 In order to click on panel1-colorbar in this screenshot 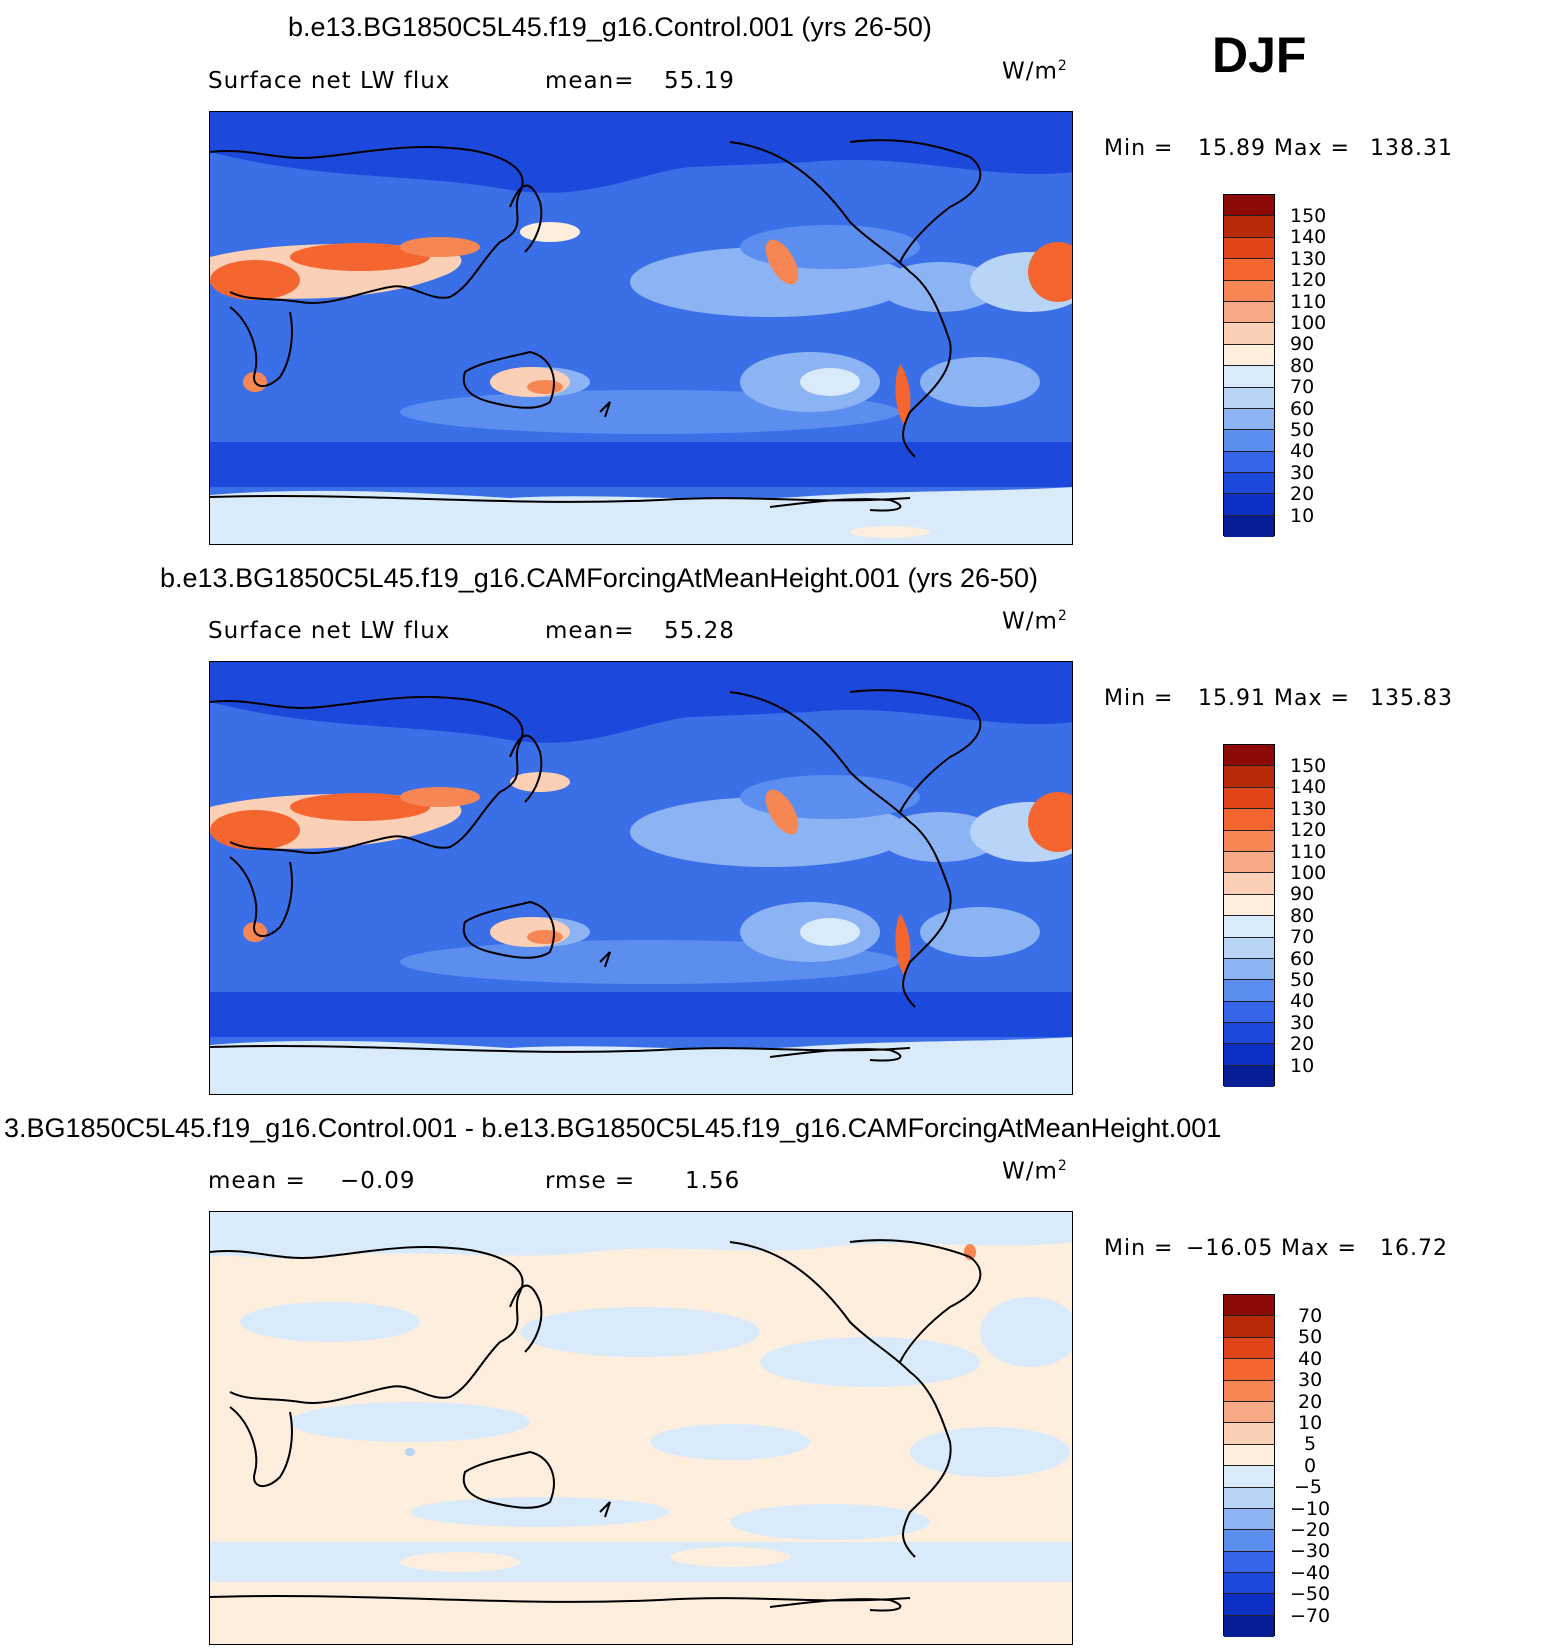, I will do `click(1249, 366)`.